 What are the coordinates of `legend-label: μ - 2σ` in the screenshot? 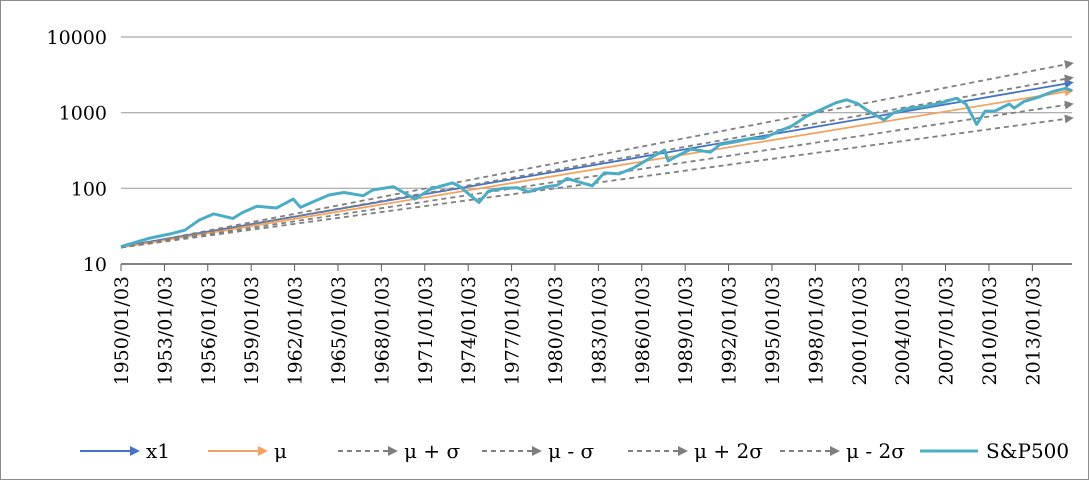 It's located at (875, 451).